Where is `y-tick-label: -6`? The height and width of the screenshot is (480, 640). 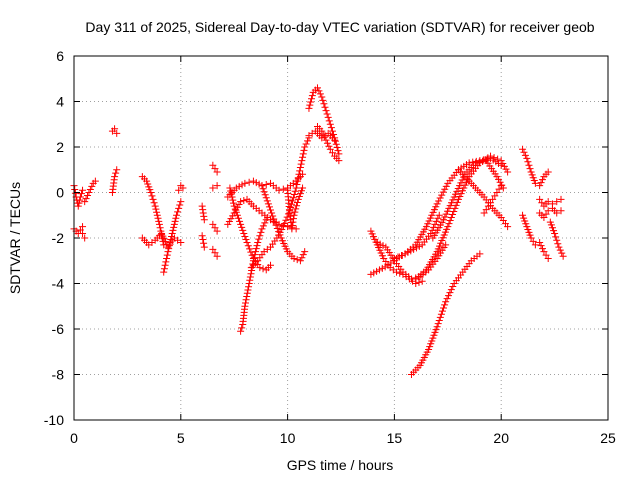
y-tick-label: -6 is located at coordinates (58, 329).